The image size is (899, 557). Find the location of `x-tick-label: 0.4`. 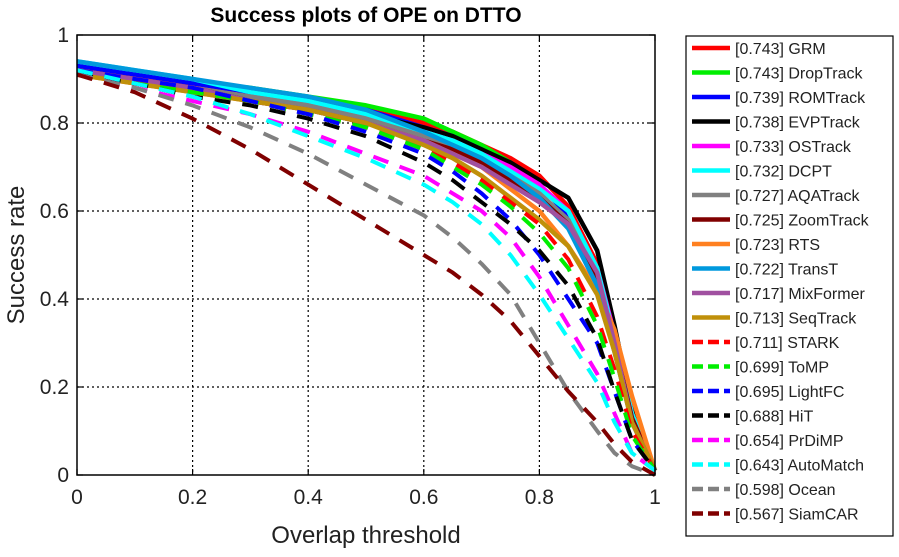

x-tick-label: 0.4 is located at coordinates (309, 497).